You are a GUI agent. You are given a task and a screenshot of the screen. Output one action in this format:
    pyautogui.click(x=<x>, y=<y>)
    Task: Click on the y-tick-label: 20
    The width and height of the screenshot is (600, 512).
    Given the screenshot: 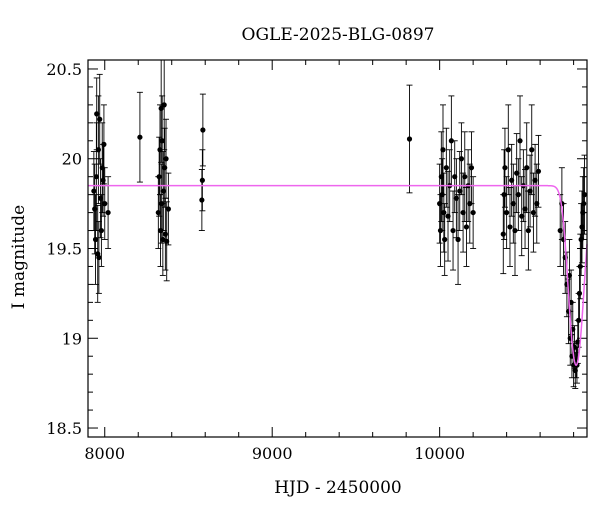 What is the action you would take?
    pyautogui.click(x=72, y=159)
    